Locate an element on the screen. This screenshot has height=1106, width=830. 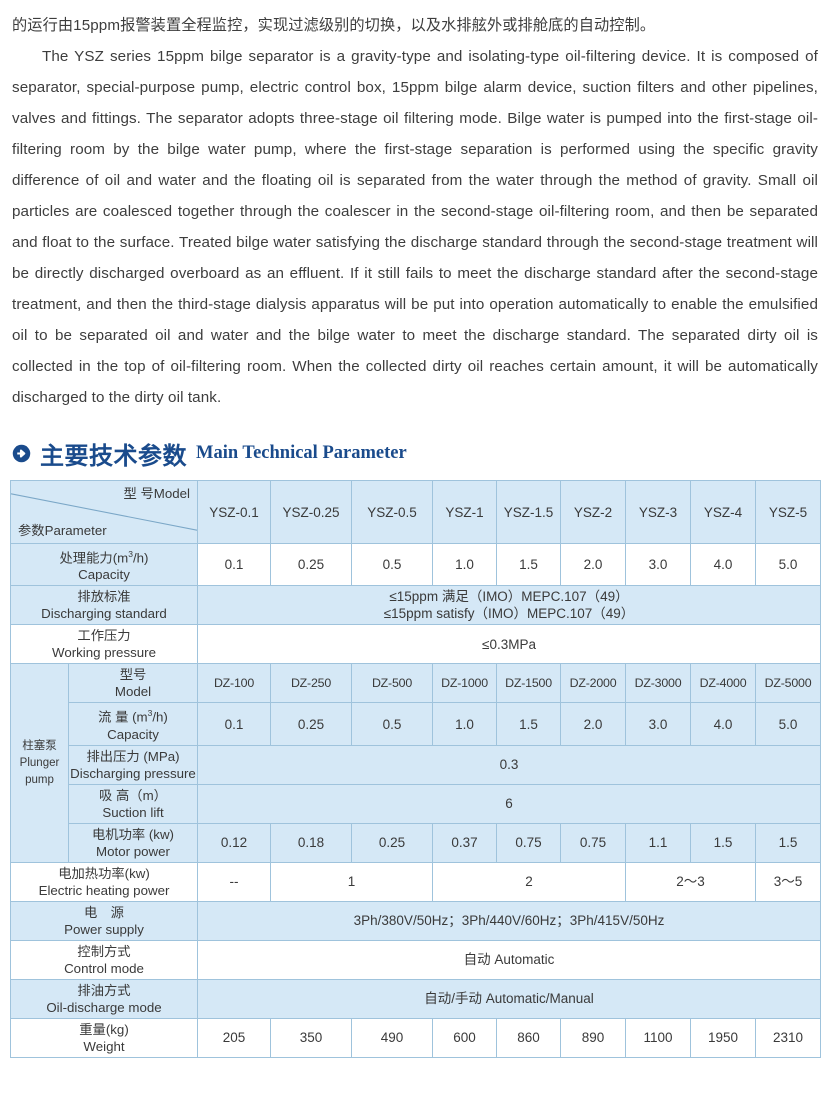
row-label-plunger-pump: 柱塞泵 Plunger pump is located at coordinates (39, 763).